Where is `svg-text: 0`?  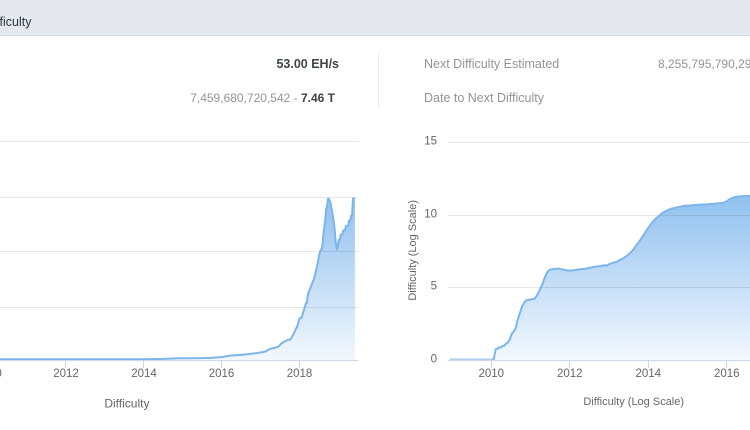 svg-text: 0 is located at coordinates (434, 360).